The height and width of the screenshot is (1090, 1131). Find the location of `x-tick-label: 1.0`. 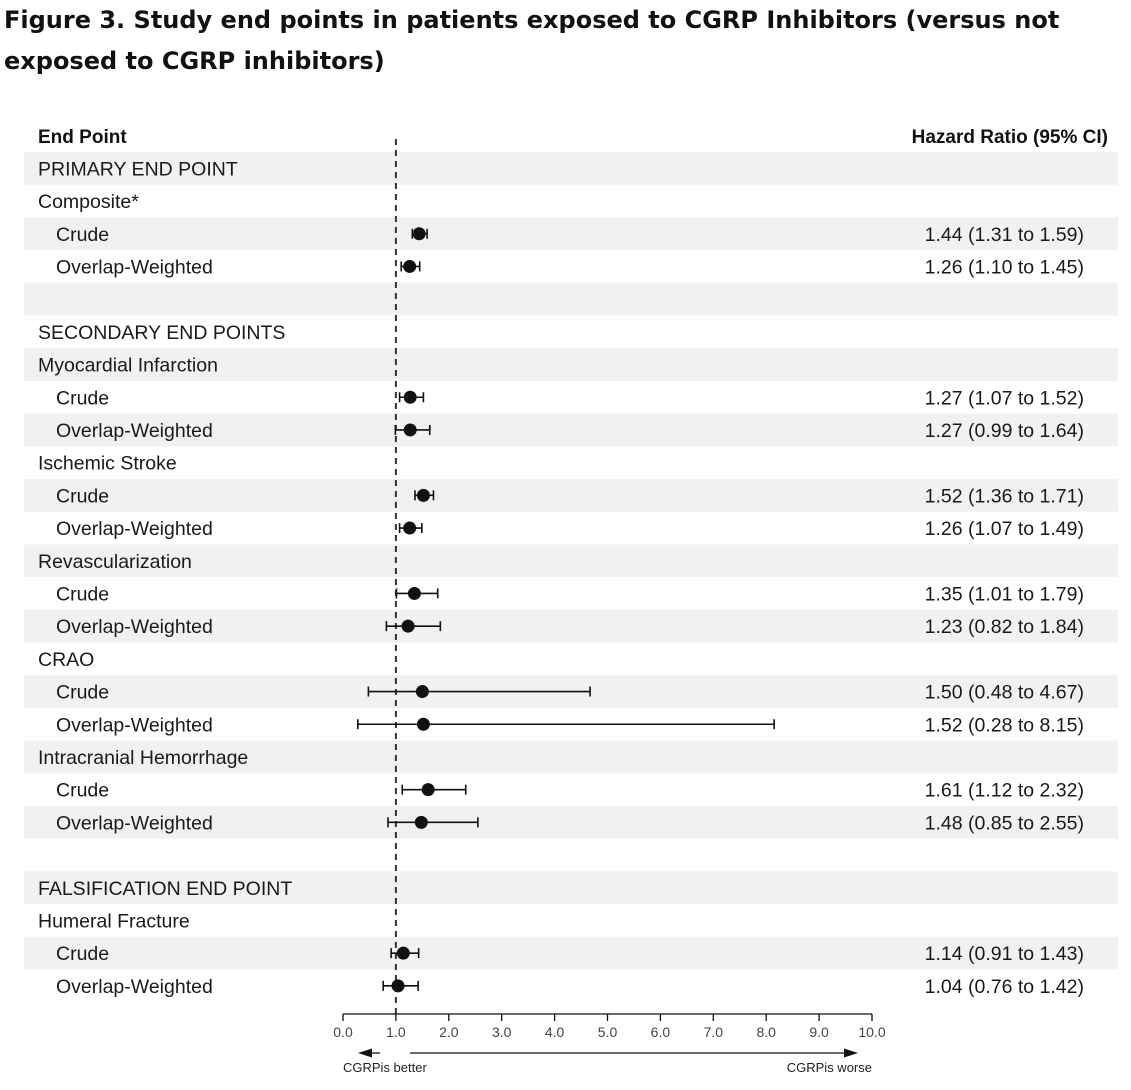

x-tick-label: 1.0 is located at coordinates (396, 1032).